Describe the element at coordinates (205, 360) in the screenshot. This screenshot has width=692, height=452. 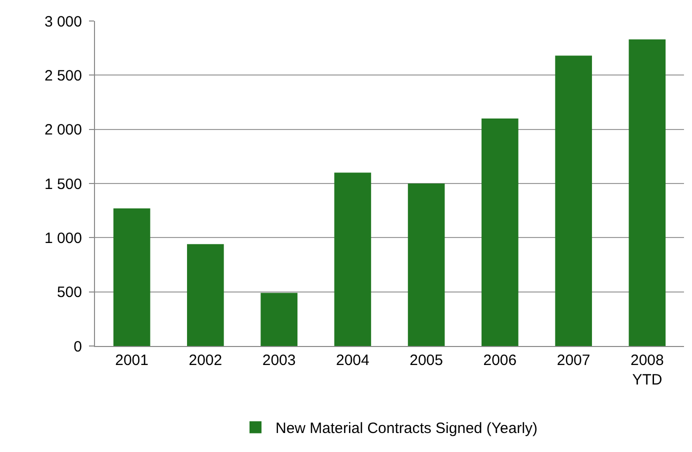
I see `x-tick-label: 2002` at that location.